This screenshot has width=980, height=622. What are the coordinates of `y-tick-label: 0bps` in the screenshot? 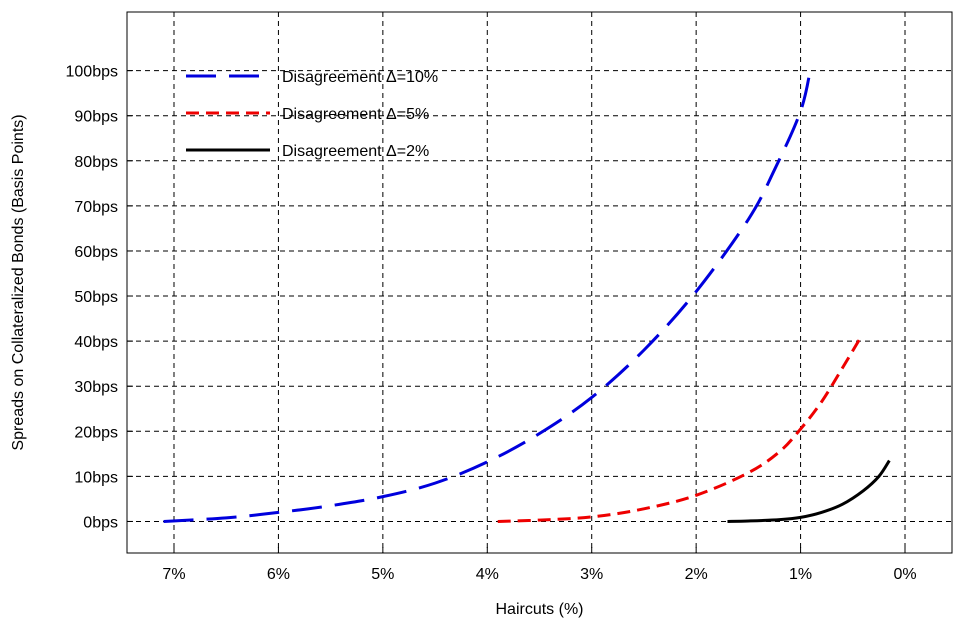 It's located at (100, 522).